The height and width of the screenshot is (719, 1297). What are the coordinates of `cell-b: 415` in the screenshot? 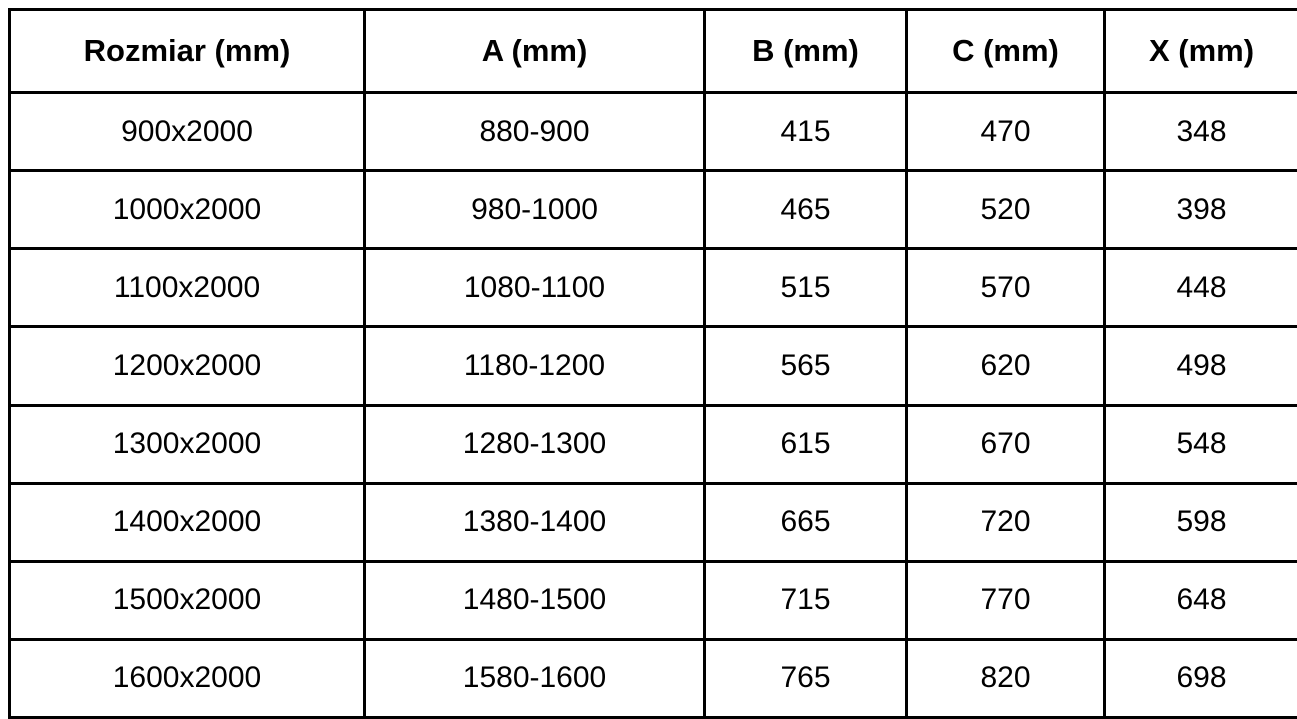 It's located at (805, 131).